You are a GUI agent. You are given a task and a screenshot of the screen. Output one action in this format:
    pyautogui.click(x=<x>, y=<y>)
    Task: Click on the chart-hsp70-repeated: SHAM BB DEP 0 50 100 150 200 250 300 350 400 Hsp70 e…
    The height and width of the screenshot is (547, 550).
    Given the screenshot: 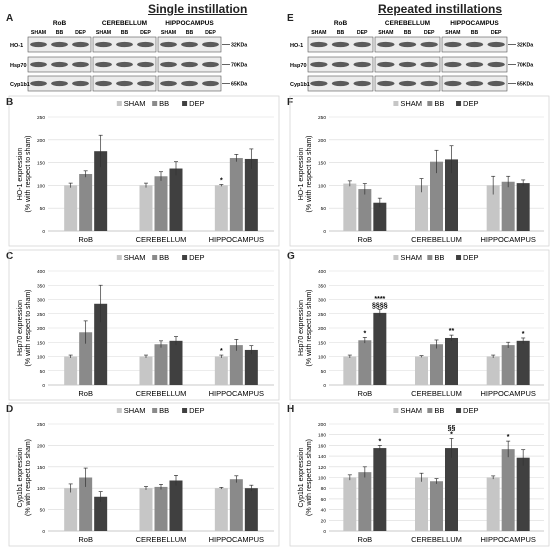 What is the action you would take?
    pyautogui.click(x=419, y=325)
    